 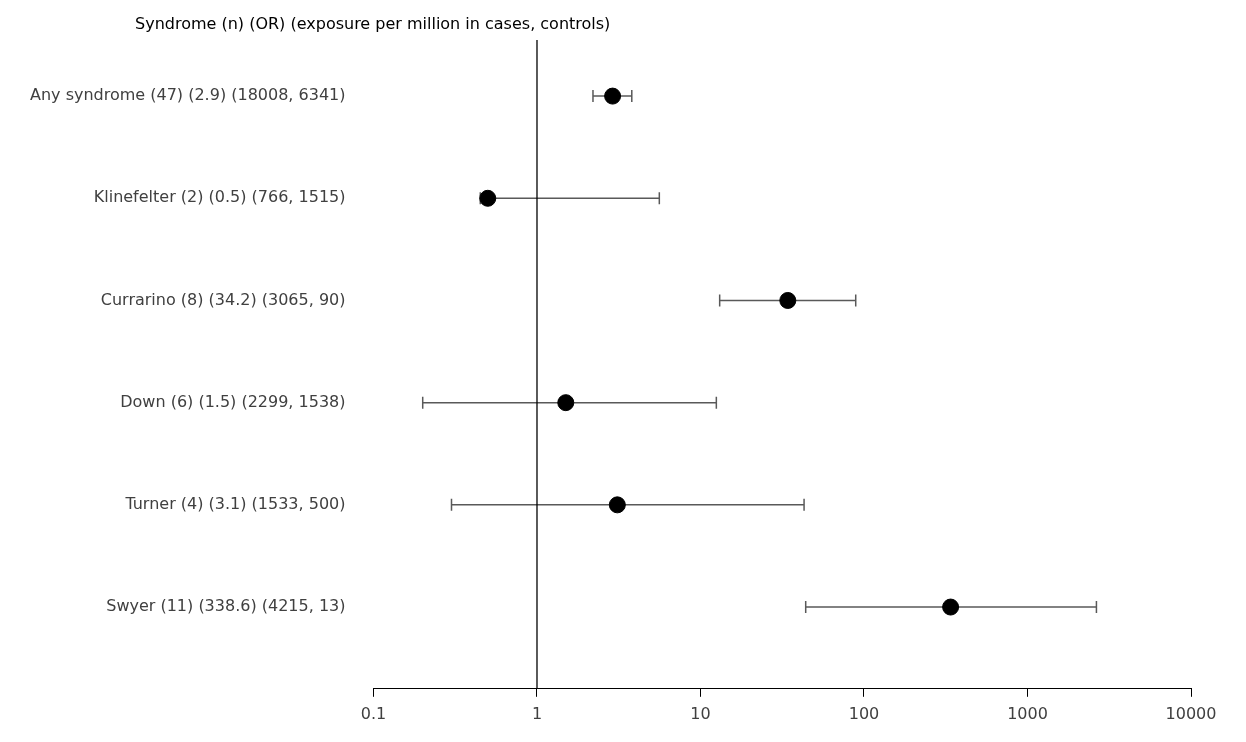 I want to click on chart-title: Syndrome (n) (OR) (exposure per million in cases, controls), so click(x=373, y=24).